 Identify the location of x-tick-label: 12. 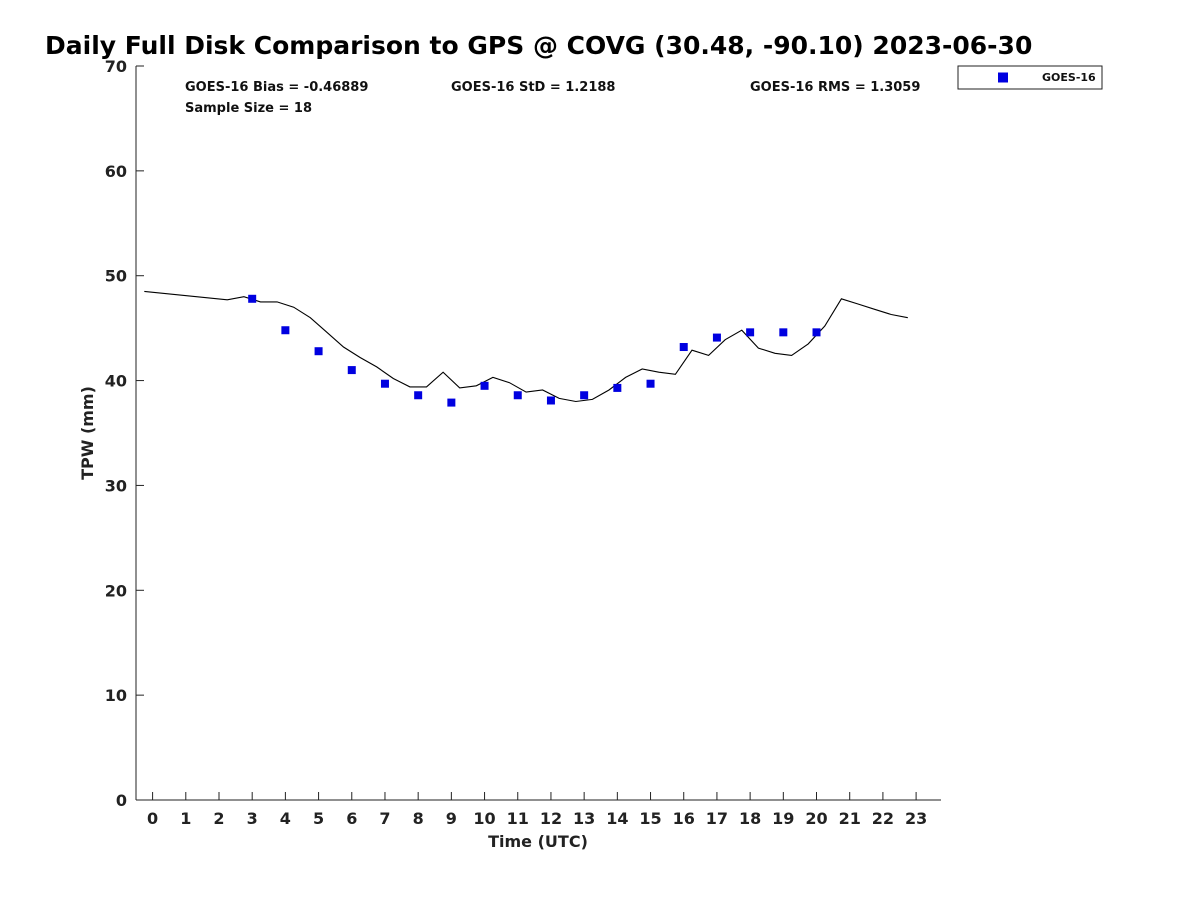
(551, 818).